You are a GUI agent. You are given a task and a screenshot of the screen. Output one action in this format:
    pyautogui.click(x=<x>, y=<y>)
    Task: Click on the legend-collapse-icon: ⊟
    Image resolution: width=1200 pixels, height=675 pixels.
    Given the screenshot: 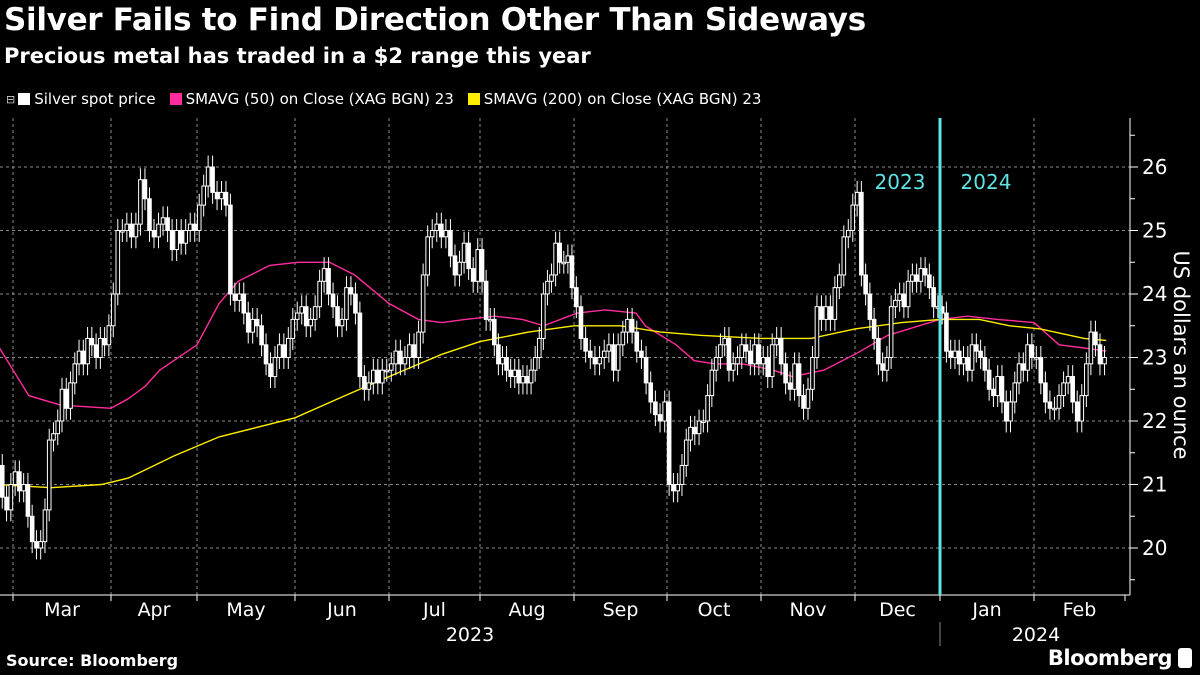 What is the action you would take?
    pyautogui.click(x=11, y=99)
    